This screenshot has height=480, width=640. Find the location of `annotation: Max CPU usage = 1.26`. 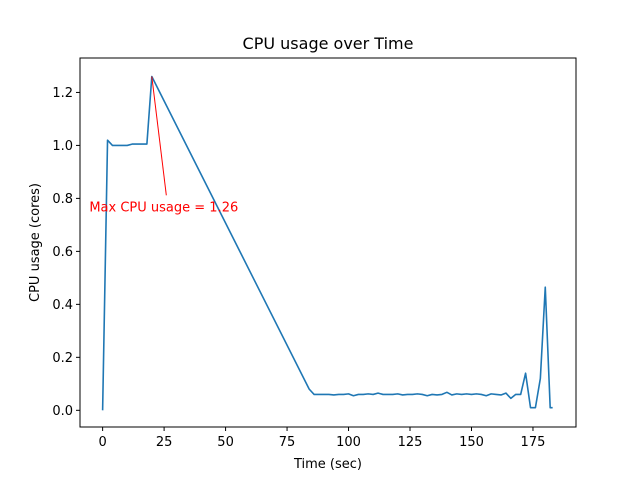

annotation: Max CPU usage = 1.26 is located at coordinates (163, 145).